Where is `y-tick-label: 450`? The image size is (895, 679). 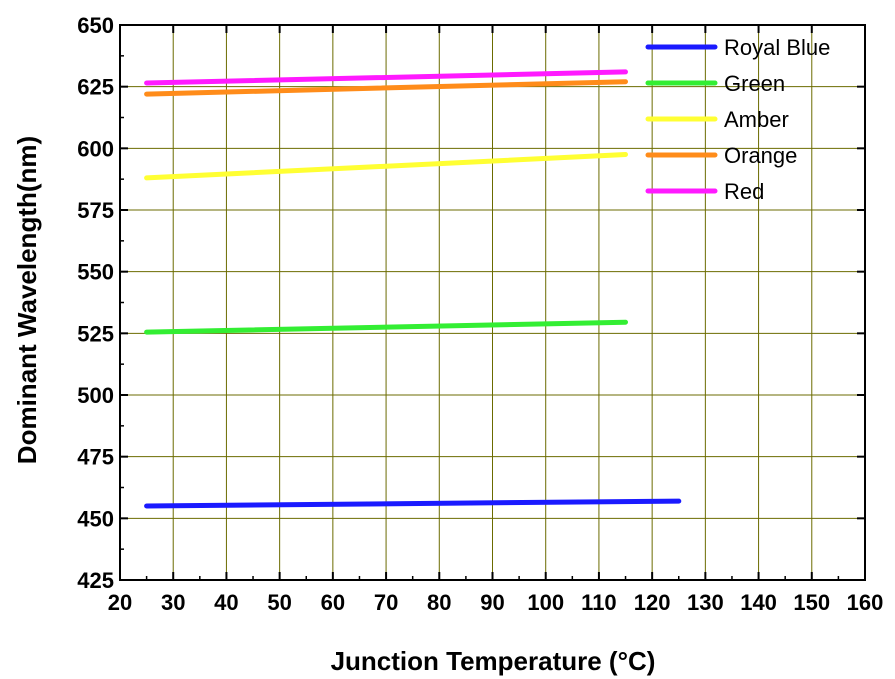
y-tick-label: 450 is located at coordinates (95, 518).